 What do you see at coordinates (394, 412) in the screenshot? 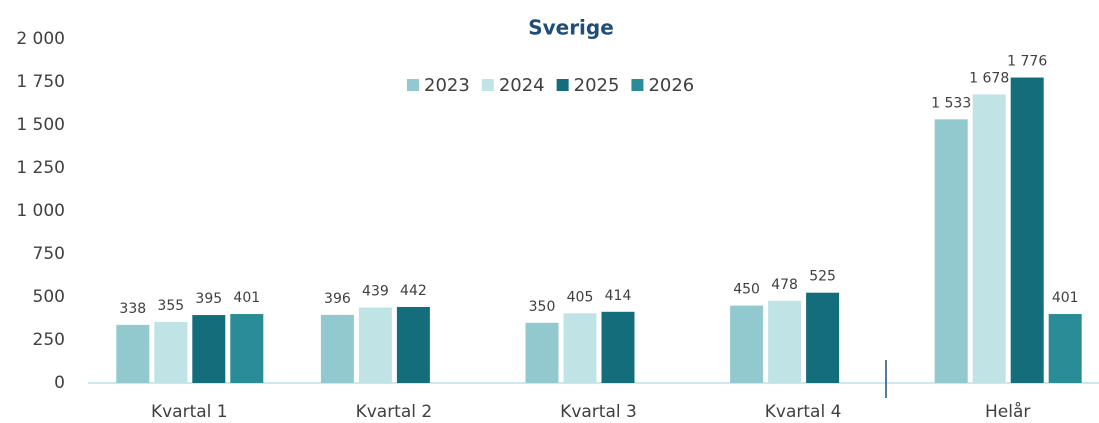
I see `x-tick-label: Kvartal 2` at bounding box center [394, 412].